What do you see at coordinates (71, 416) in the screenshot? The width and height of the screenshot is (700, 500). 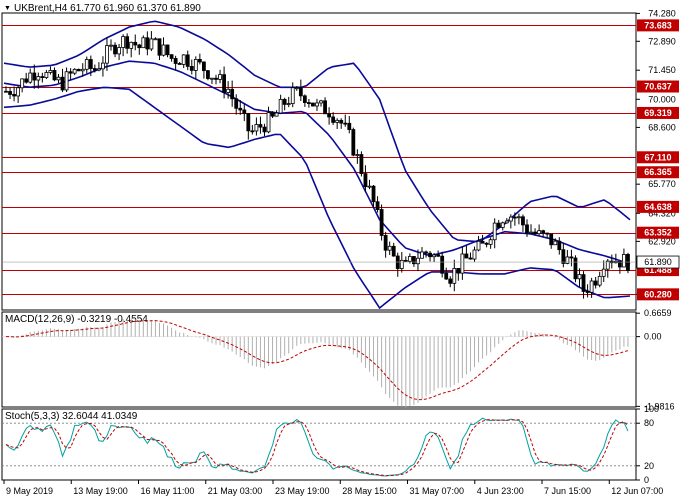 I see `stoch-label: Stoch(5,3,3) 32.6044 41.0349` at bounding box center [71, 416].